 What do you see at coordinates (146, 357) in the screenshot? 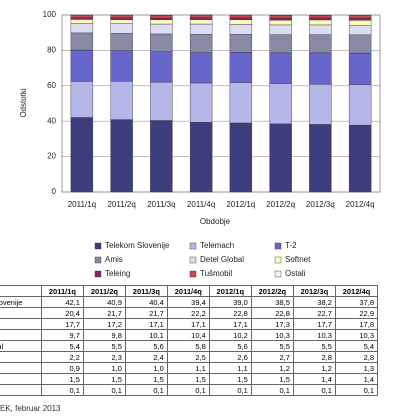
I see `table-cell: 2,4` at bounding box center [146, 357].